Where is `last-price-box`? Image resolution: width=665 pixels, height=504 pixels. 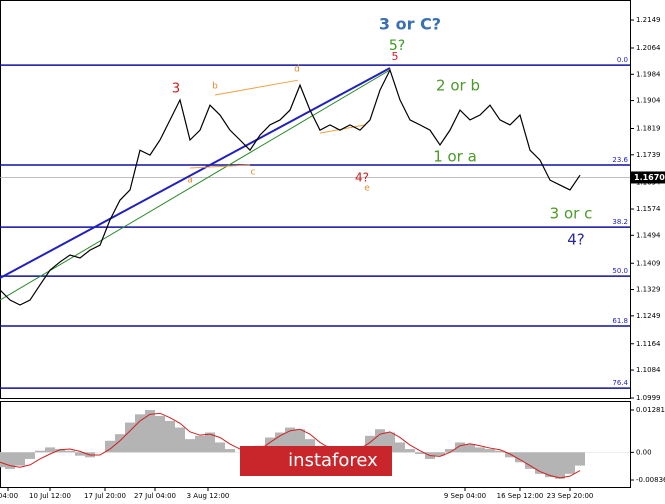 last-price-box is located at coordinates (648, 177).